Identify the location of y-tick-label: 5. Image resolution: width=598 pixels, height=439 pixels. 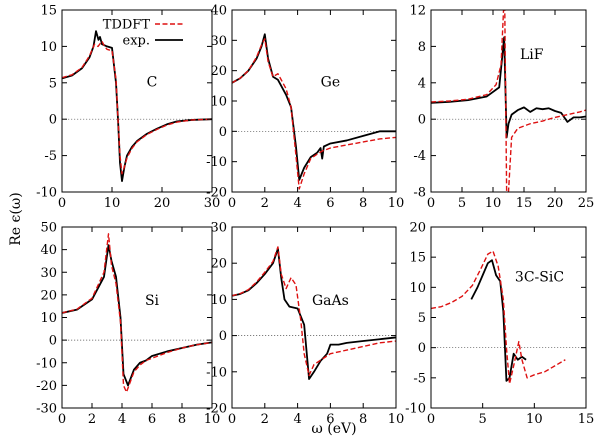
(422, 318).